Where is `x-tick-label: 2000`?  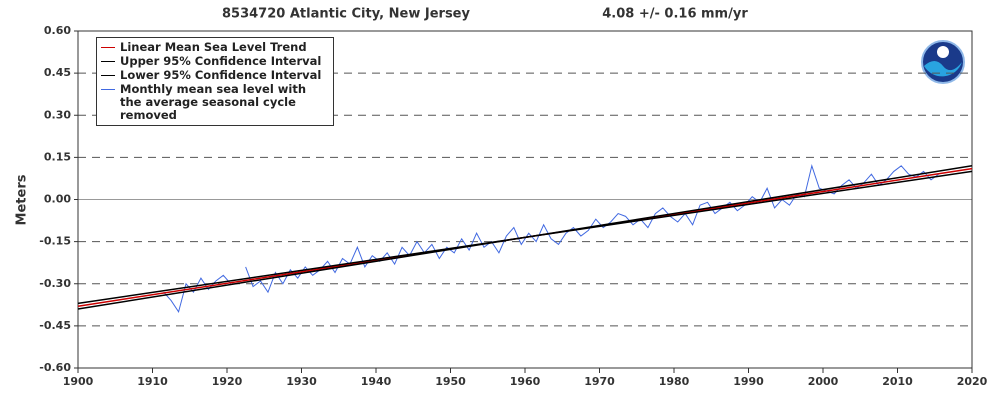 x-tick-label: 2000 is located at coordinates (823, 381).